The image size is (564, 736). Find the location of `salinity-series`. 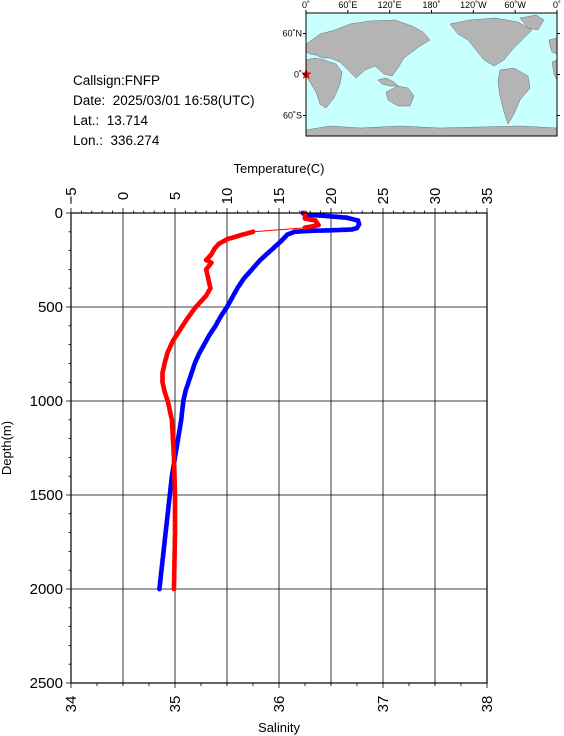

salinity-series is located at coordinates (240, 401).